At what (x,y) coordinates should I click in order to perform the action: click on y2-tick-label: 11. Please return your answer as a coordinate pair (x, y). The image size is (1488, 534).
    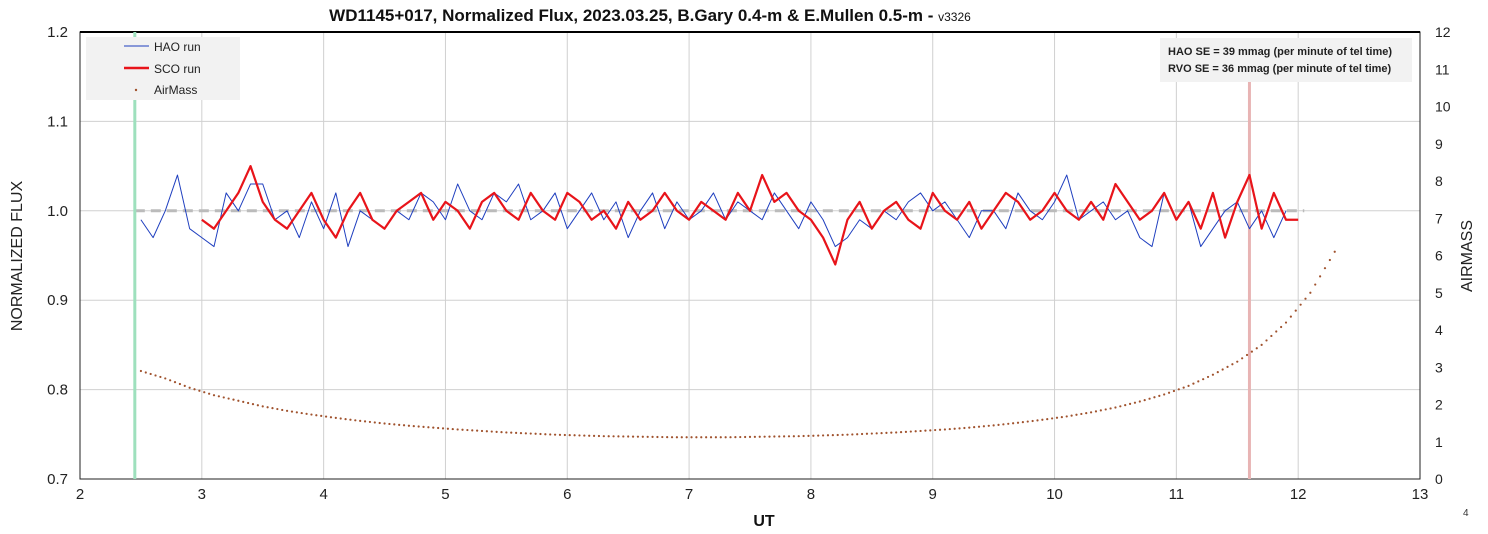
    Looking at the image, I should click on (1442, 69).